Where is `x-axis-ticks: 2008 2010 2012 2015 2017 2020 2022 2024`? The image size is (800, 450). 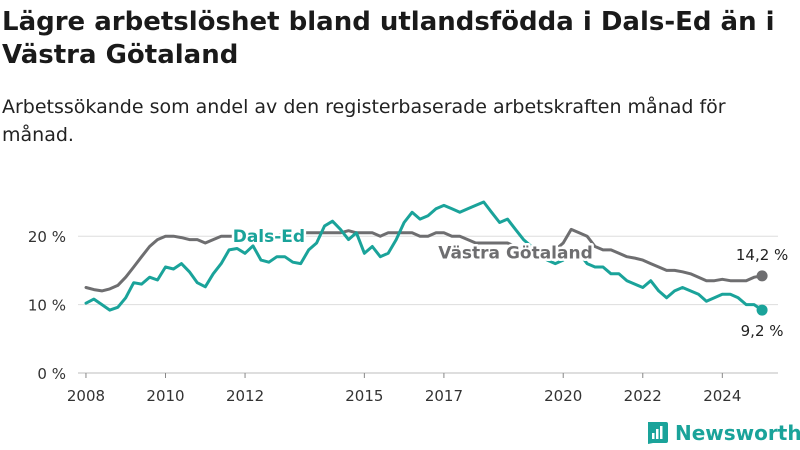
x-axis-ticks: 2008 2010 2012 2015 2017 2020 2022 2024 is located at coordinates (404, 389).